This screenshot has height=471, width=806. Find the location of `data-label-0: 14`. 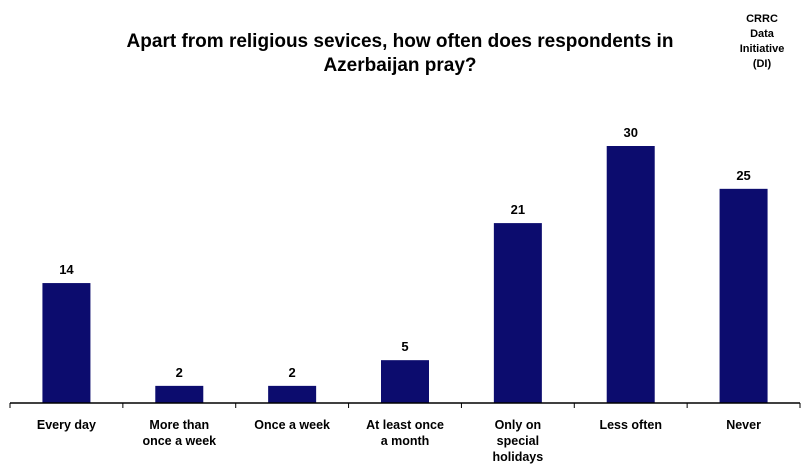

data-label-0: 14 is located at coordinates (66, 269).